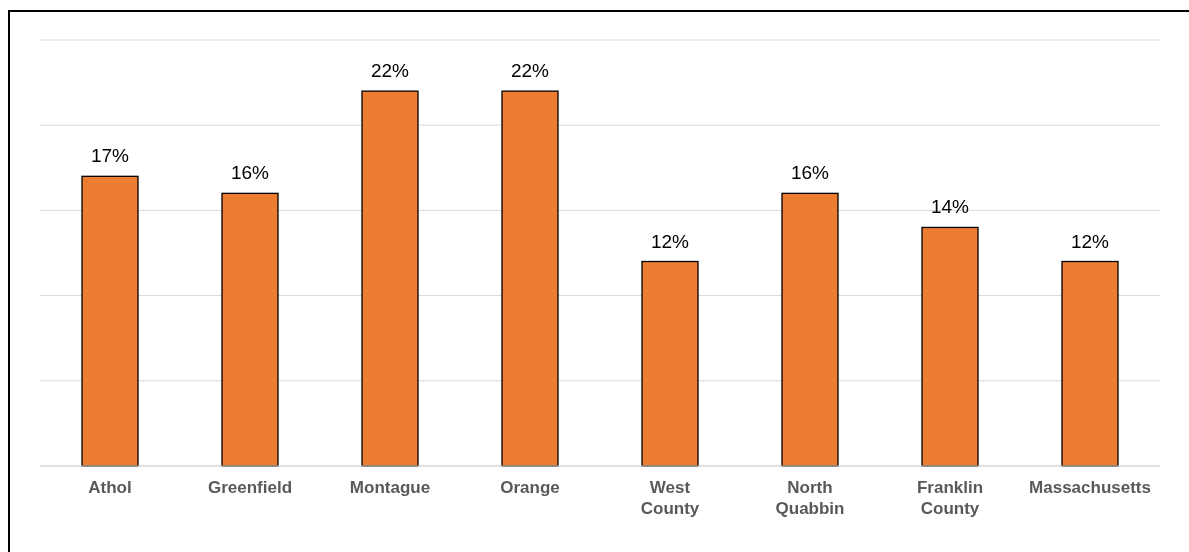  I want to click on data-label: 17%, so click(110, 156).